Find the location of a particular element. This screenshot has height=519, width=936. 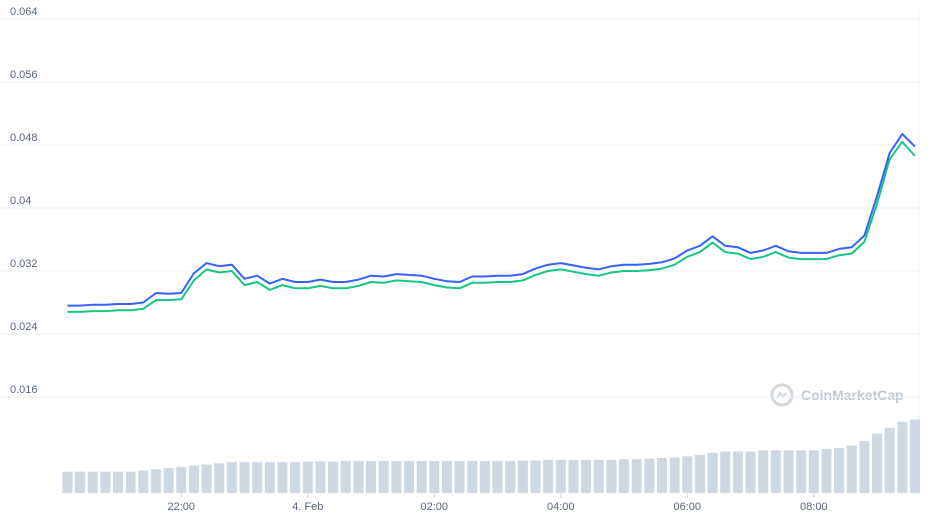

x-tick-label: 4. Feb is located at coordinates (307, 507).